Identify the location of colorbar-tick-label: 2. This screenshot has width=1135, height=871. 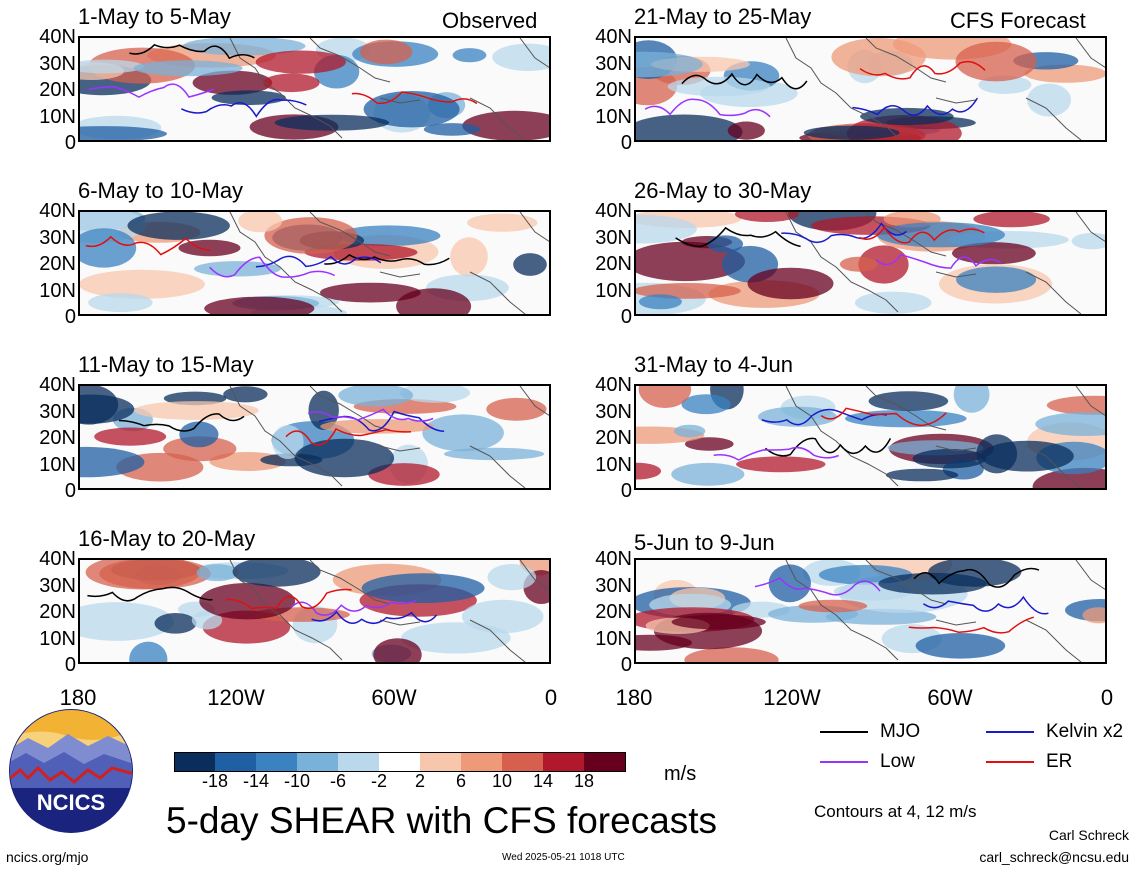
(420, 781).